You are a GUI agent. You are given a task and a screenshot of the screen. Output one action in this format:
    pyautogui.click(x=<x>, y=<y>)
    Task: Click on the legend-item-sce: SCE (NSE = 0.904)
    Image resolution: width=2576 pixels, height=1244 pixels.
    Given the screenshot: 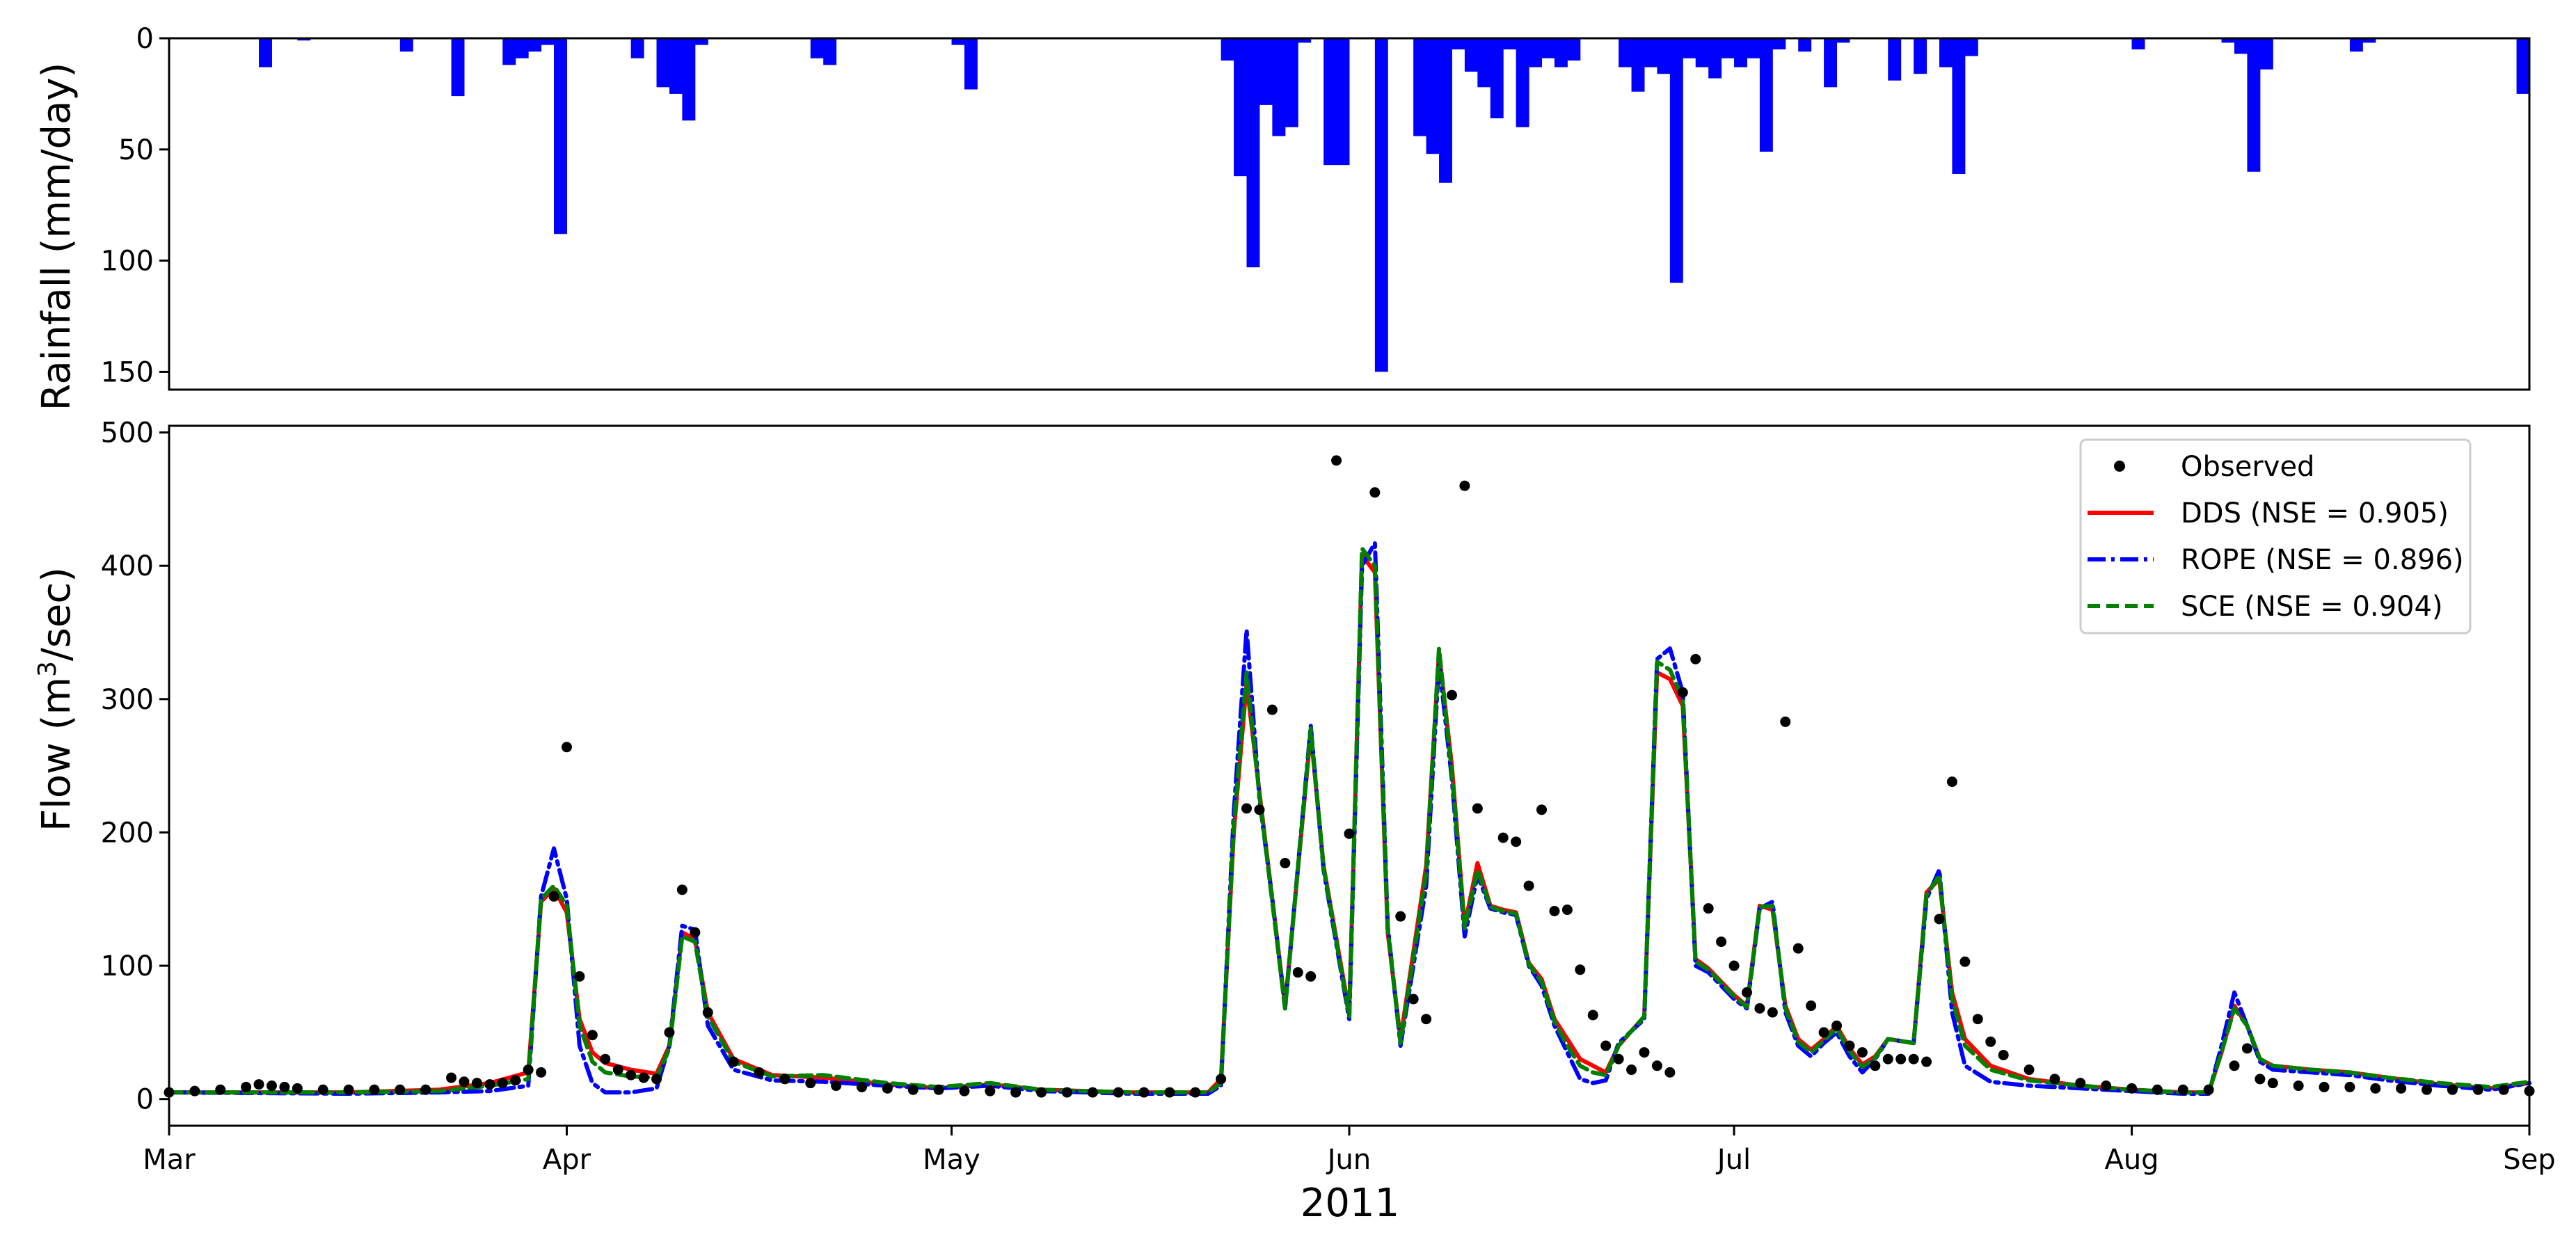 What is the action you would take?
    pyautogui.click(x=2265, y=607)
    